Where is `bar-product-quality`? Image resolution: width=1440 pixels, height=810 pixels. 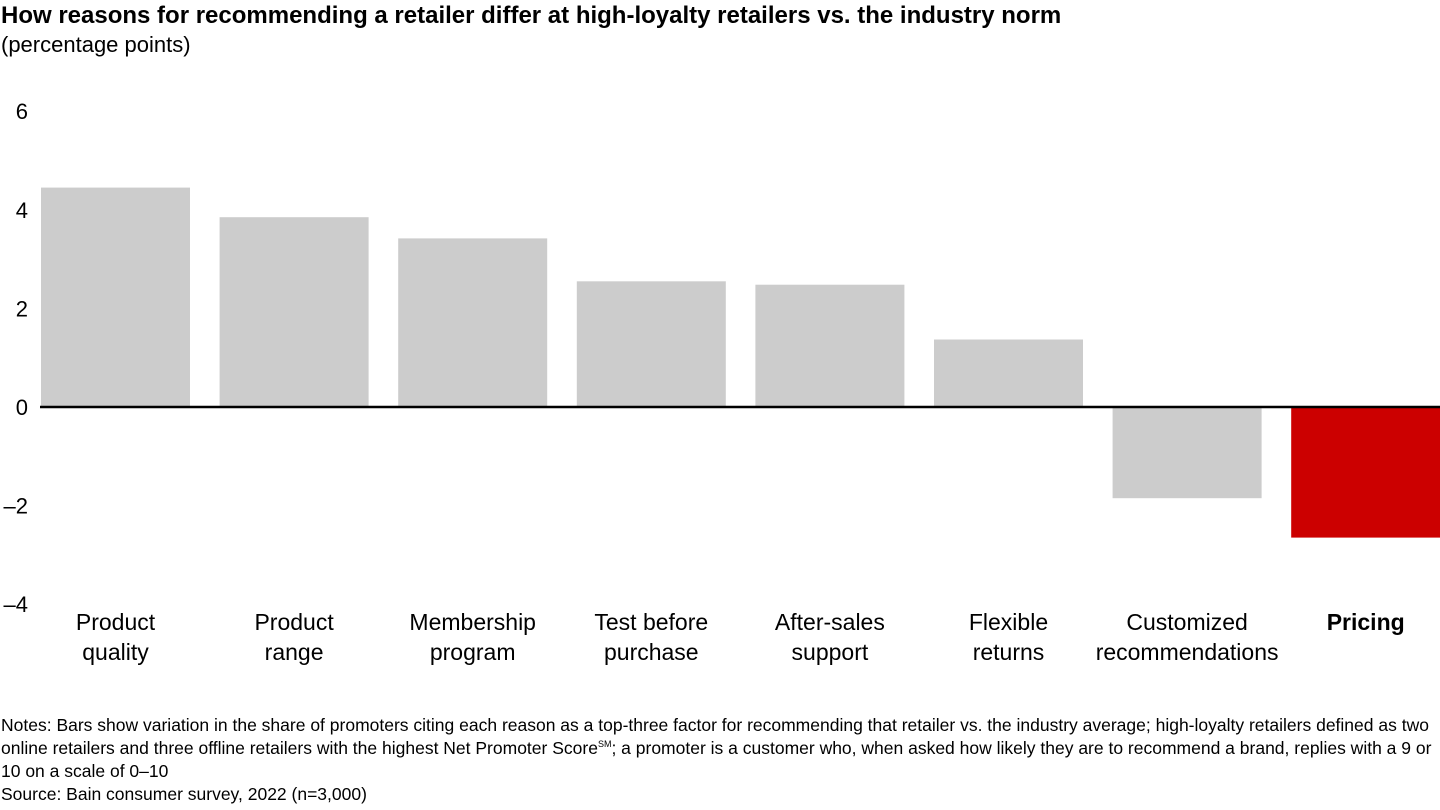 bar-product-quality is located at coordinates (115, 297).